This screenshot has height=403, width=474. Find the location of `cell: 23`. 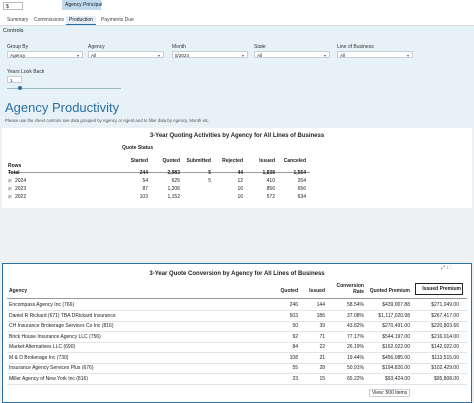

cell: 23 is located at coordinates (295, 378).